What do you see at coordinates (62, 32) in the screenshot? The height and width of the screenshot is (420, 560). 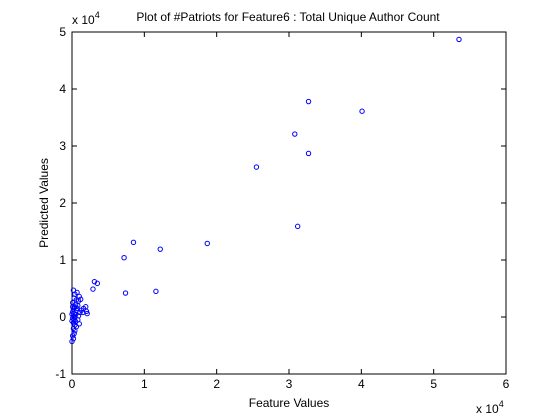 I see `y-tick-label: 5` at bounding box center [62, 32].